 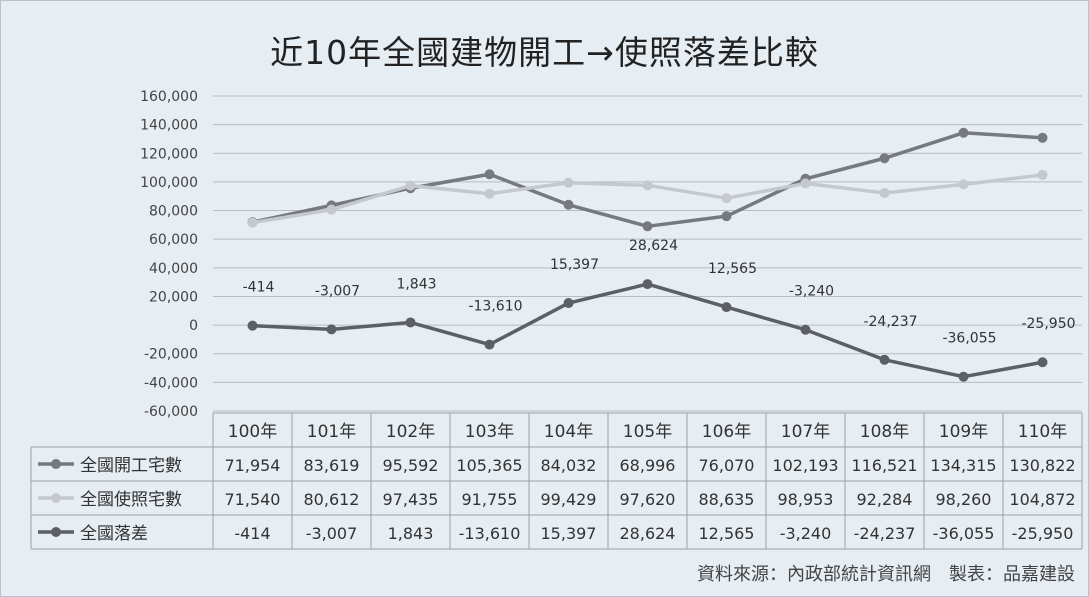 I want to click on table-cell: 15,397, so click(x=569, y=533).